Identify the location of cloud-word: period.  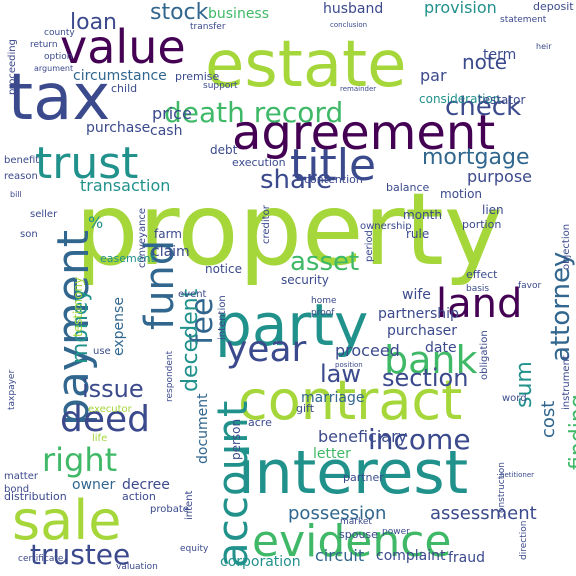
(369, 246).